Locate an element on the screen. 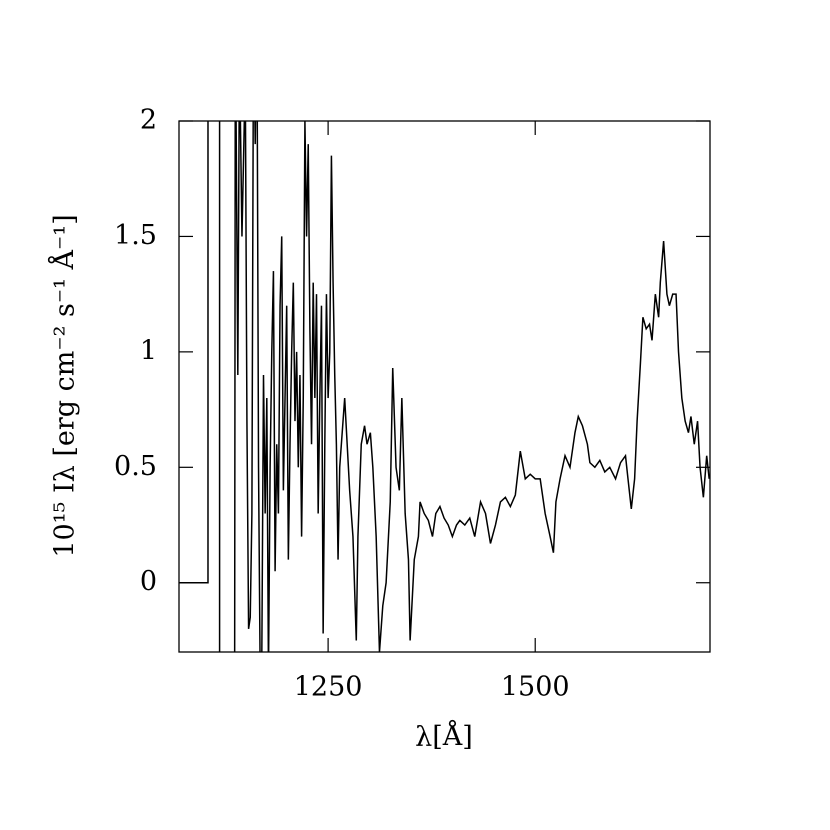 Image resolution: width=830 pixels, height=830 pixels. y-tick-label: 1.5 is located at coordinates (135, 235).